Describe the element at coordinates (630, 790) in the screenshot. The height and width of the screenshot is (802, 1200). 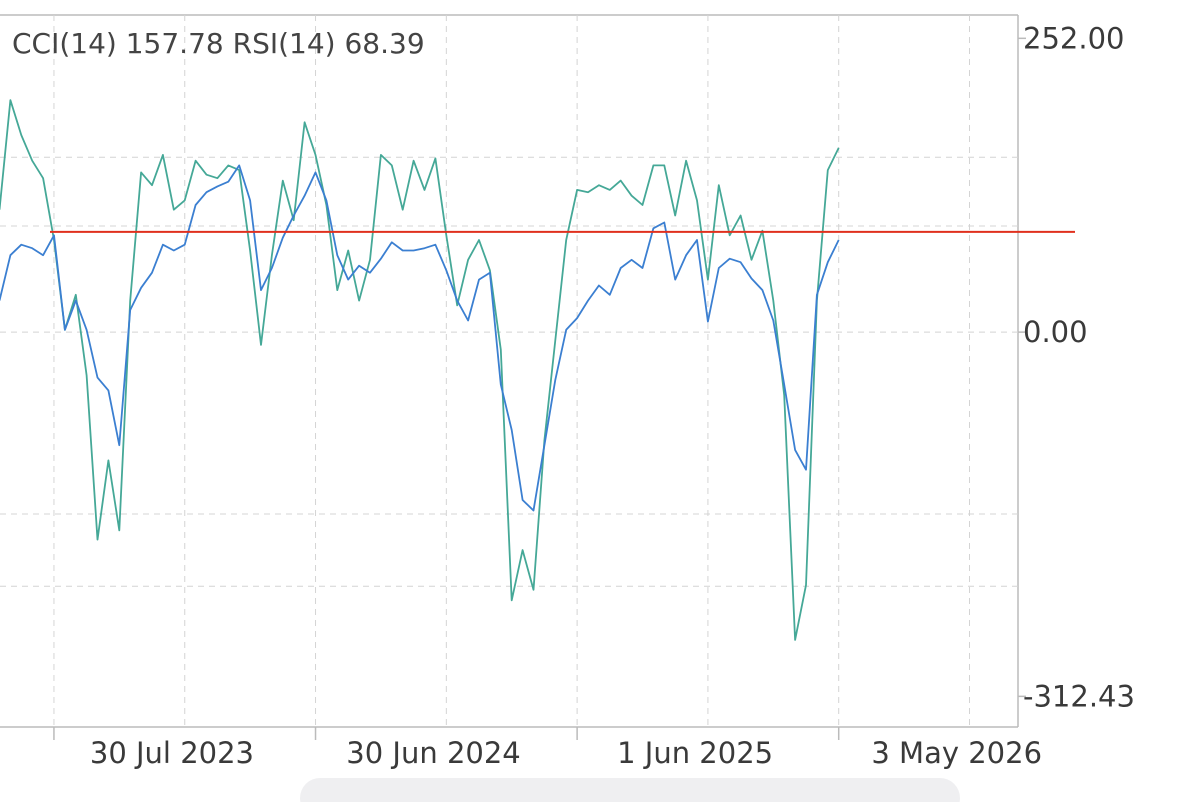
I see `bottom-bar` at that location.